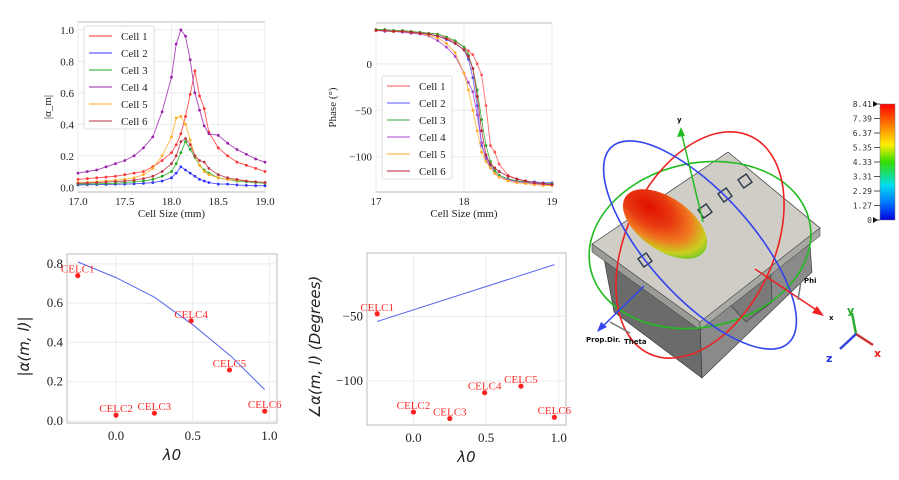  What do you see at coordinates (831, 318) in the screenshot?
I see `x-axis-label: x` at bounding box center [831, 318].